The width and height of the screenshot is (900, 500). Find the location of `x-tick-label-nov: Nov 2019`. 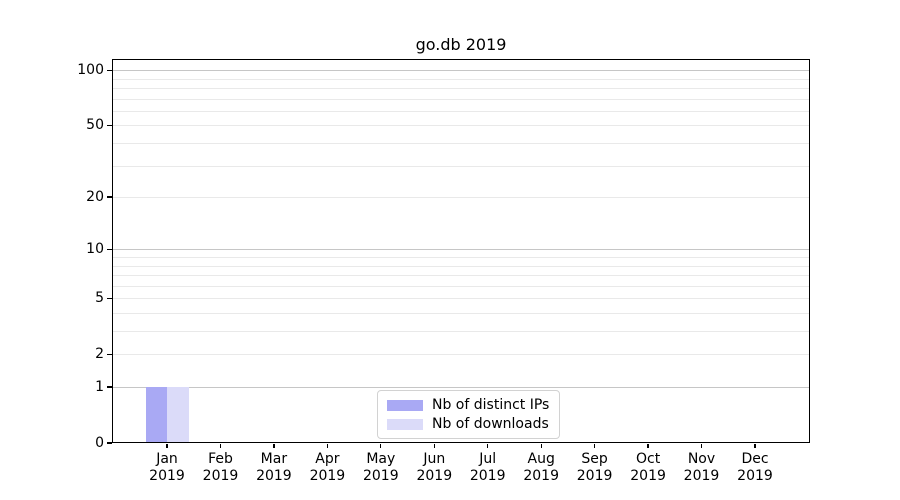

x-tick-label-nov: Nov 2019 is located at coordinates (702, 468).